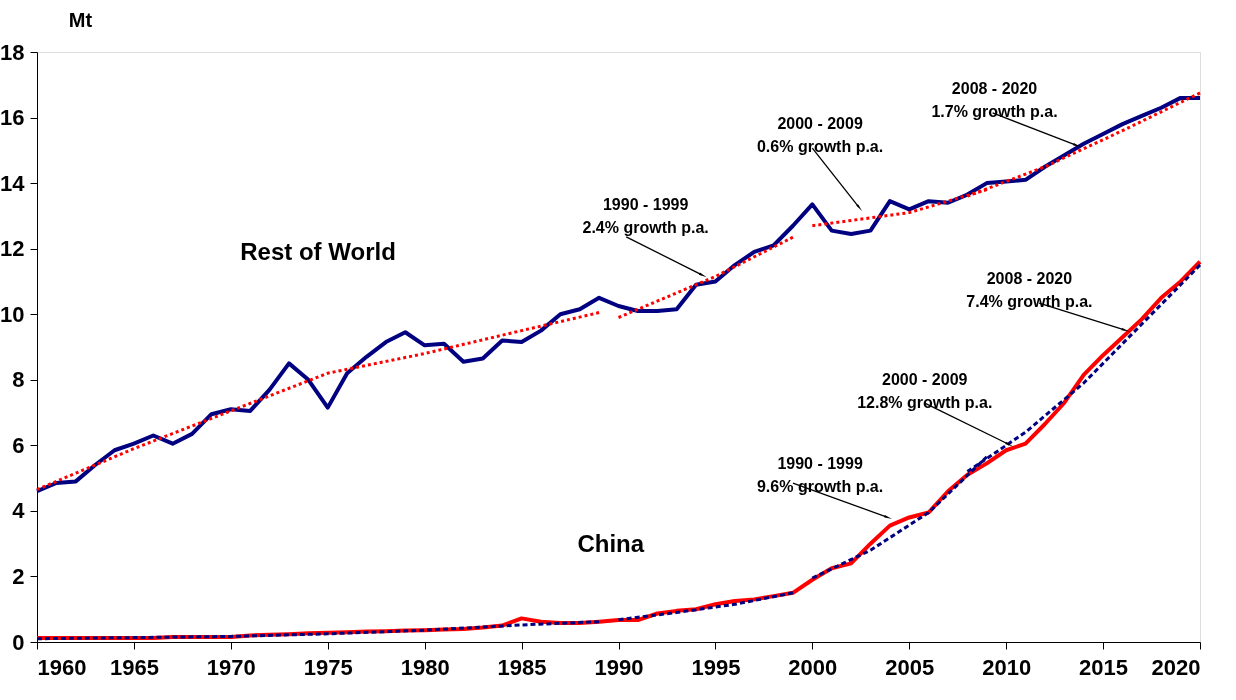  I want to click on annotation: 2000 - 2009 0.6% growth p.a., so click(820, 135).